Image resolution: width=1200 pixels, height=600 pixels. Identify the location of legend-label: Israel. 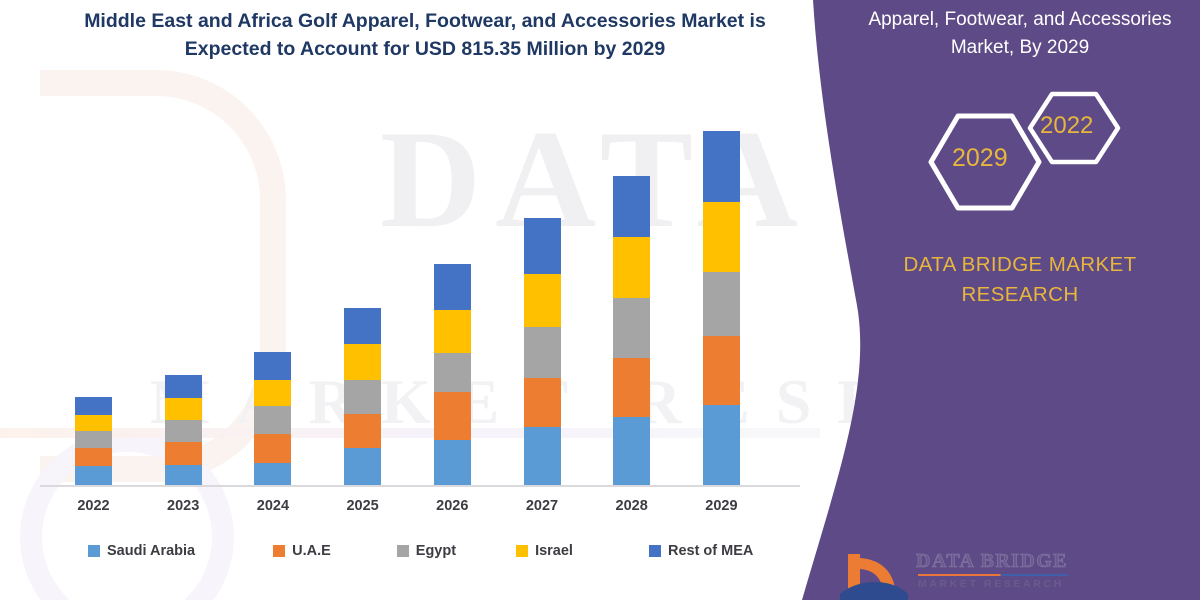
(554, 551).